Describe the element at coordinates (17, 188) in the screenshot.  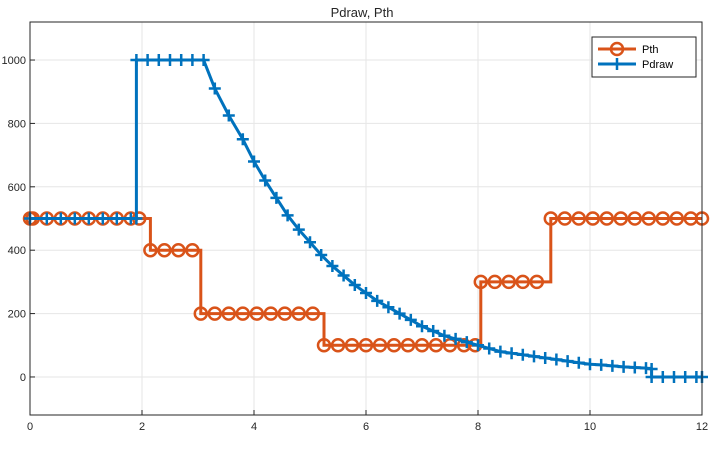
I see `y-tick-label: 600` at that location.